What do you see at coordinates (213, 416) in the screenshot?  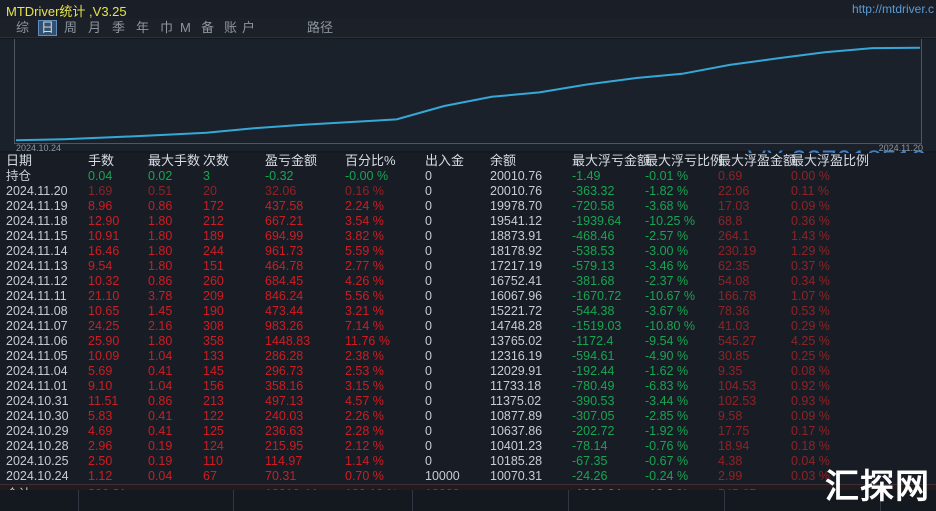 I see `cell-count: 122` at bounding box center [213, 416].